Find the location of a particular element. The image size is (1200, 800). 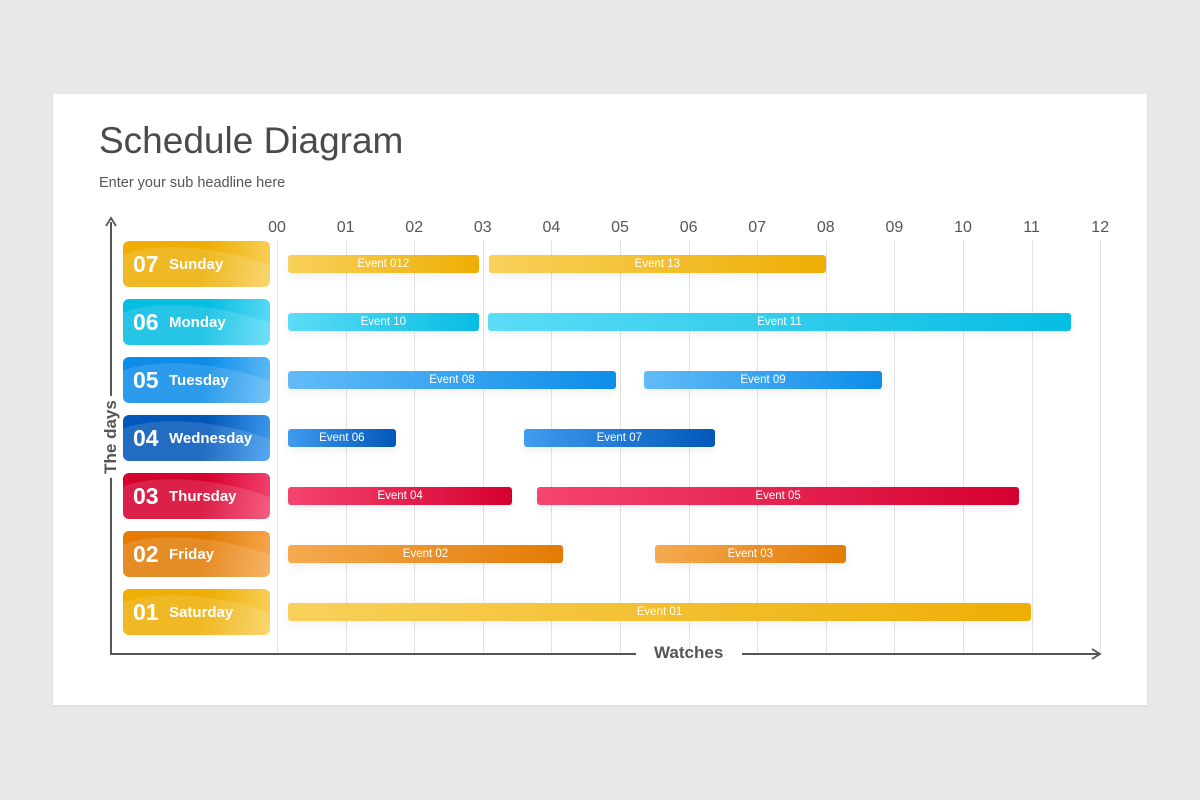

event-bar: Event 01 is located at coordinates (659, 612).